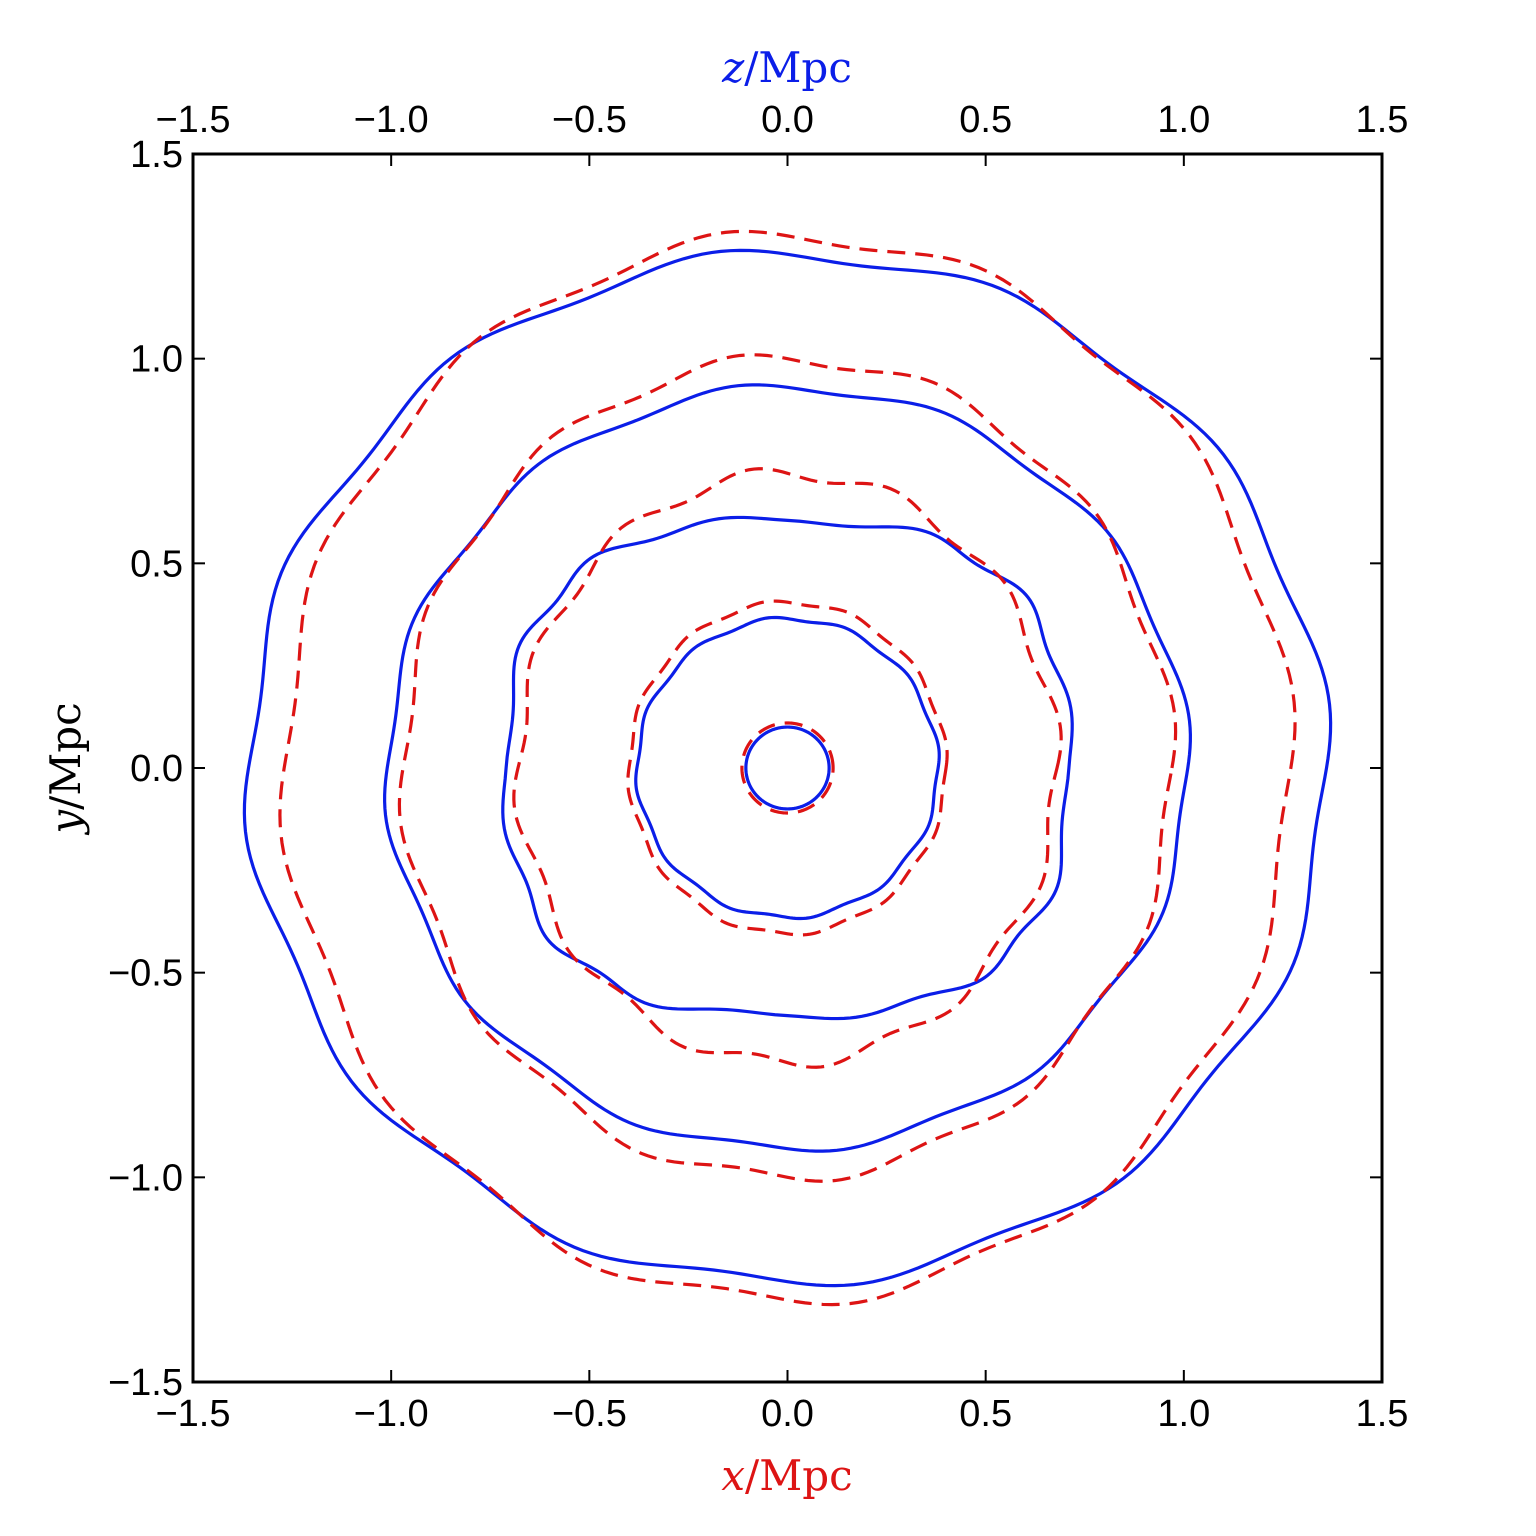 The height and width of the screenshot is (1536, 1536). Describe the element at coordinates (1382, 120) in the screenshot. I see `z-tick-label: 1.5` at that location.